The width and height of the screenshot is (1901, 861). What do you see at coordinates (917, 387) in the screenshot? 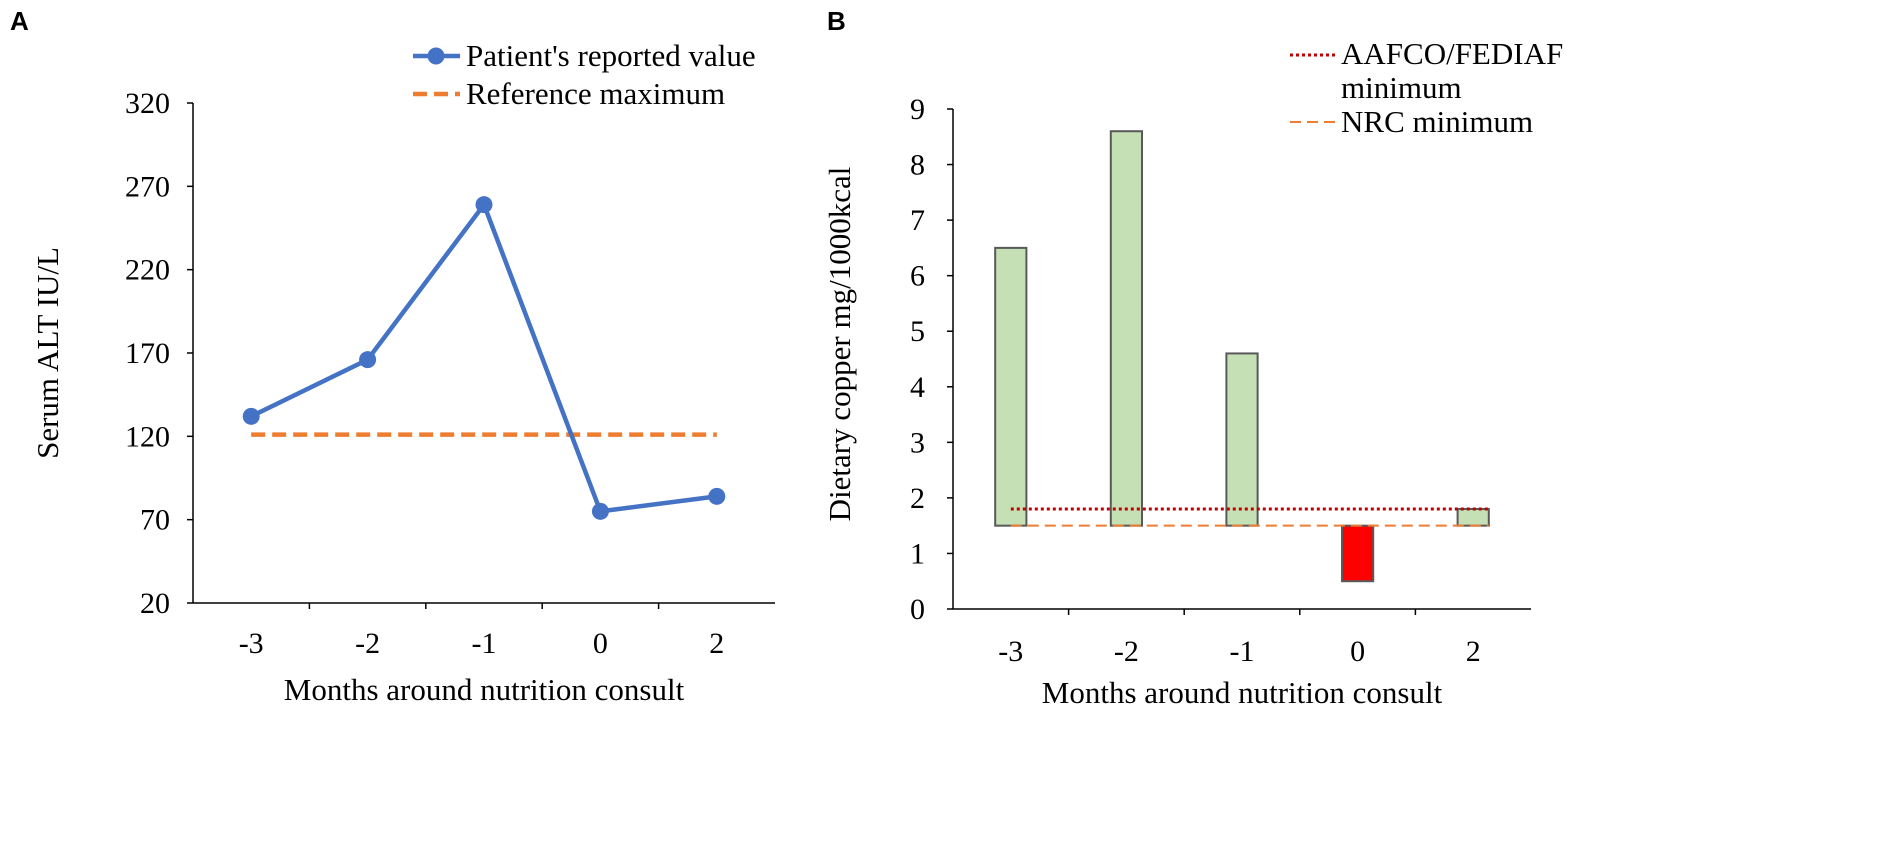
I see `y-tick-label: 4` at bounding box center [917, 387].